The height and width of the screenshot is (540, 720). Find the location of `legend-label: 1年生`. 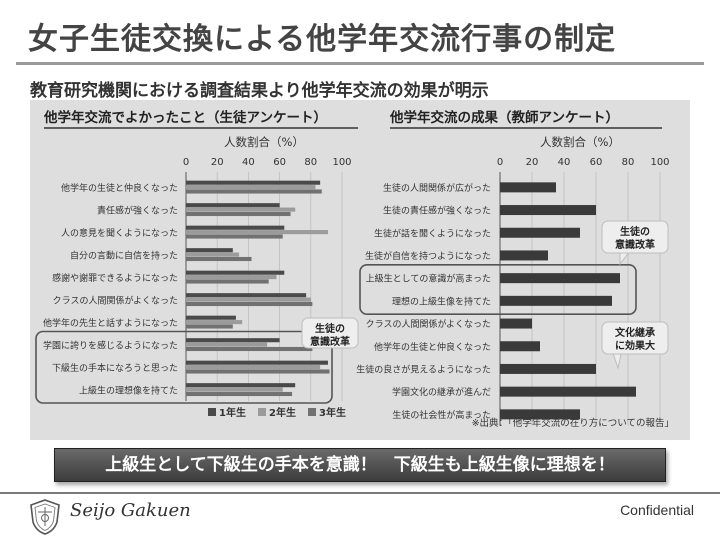

legend-label: 1年生 is located at coordinates (232, 412).